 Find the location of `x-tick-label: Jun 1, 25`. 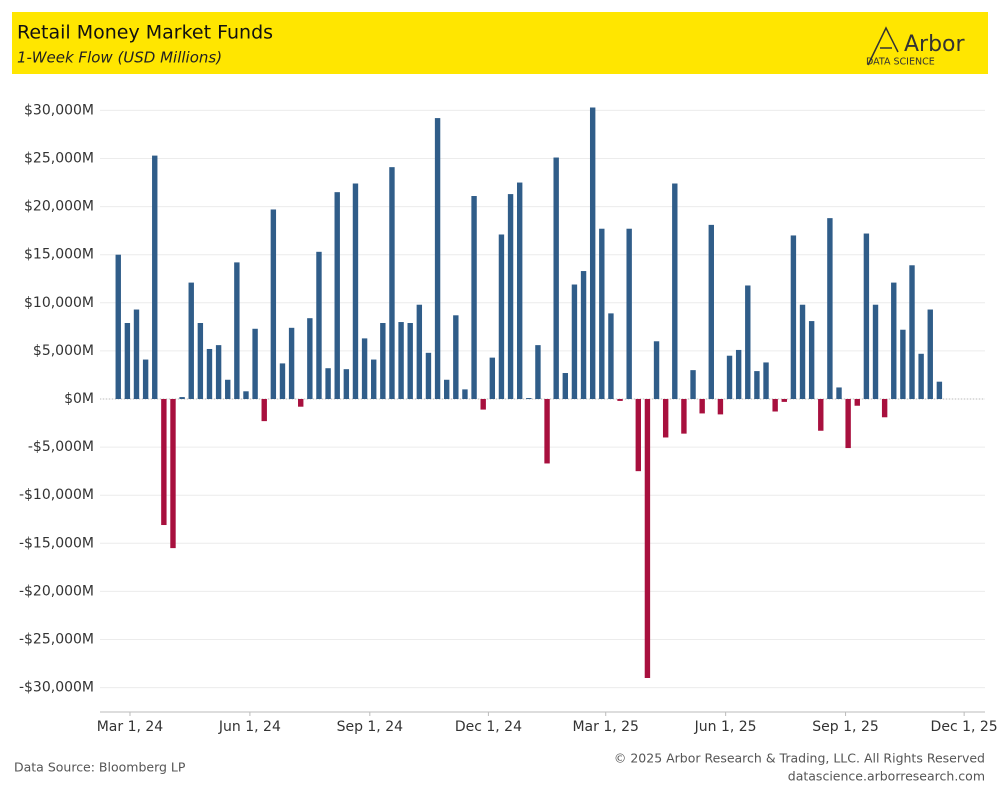

x-tick-label: Jun 1, 25 is located at coordinates (725, 727).